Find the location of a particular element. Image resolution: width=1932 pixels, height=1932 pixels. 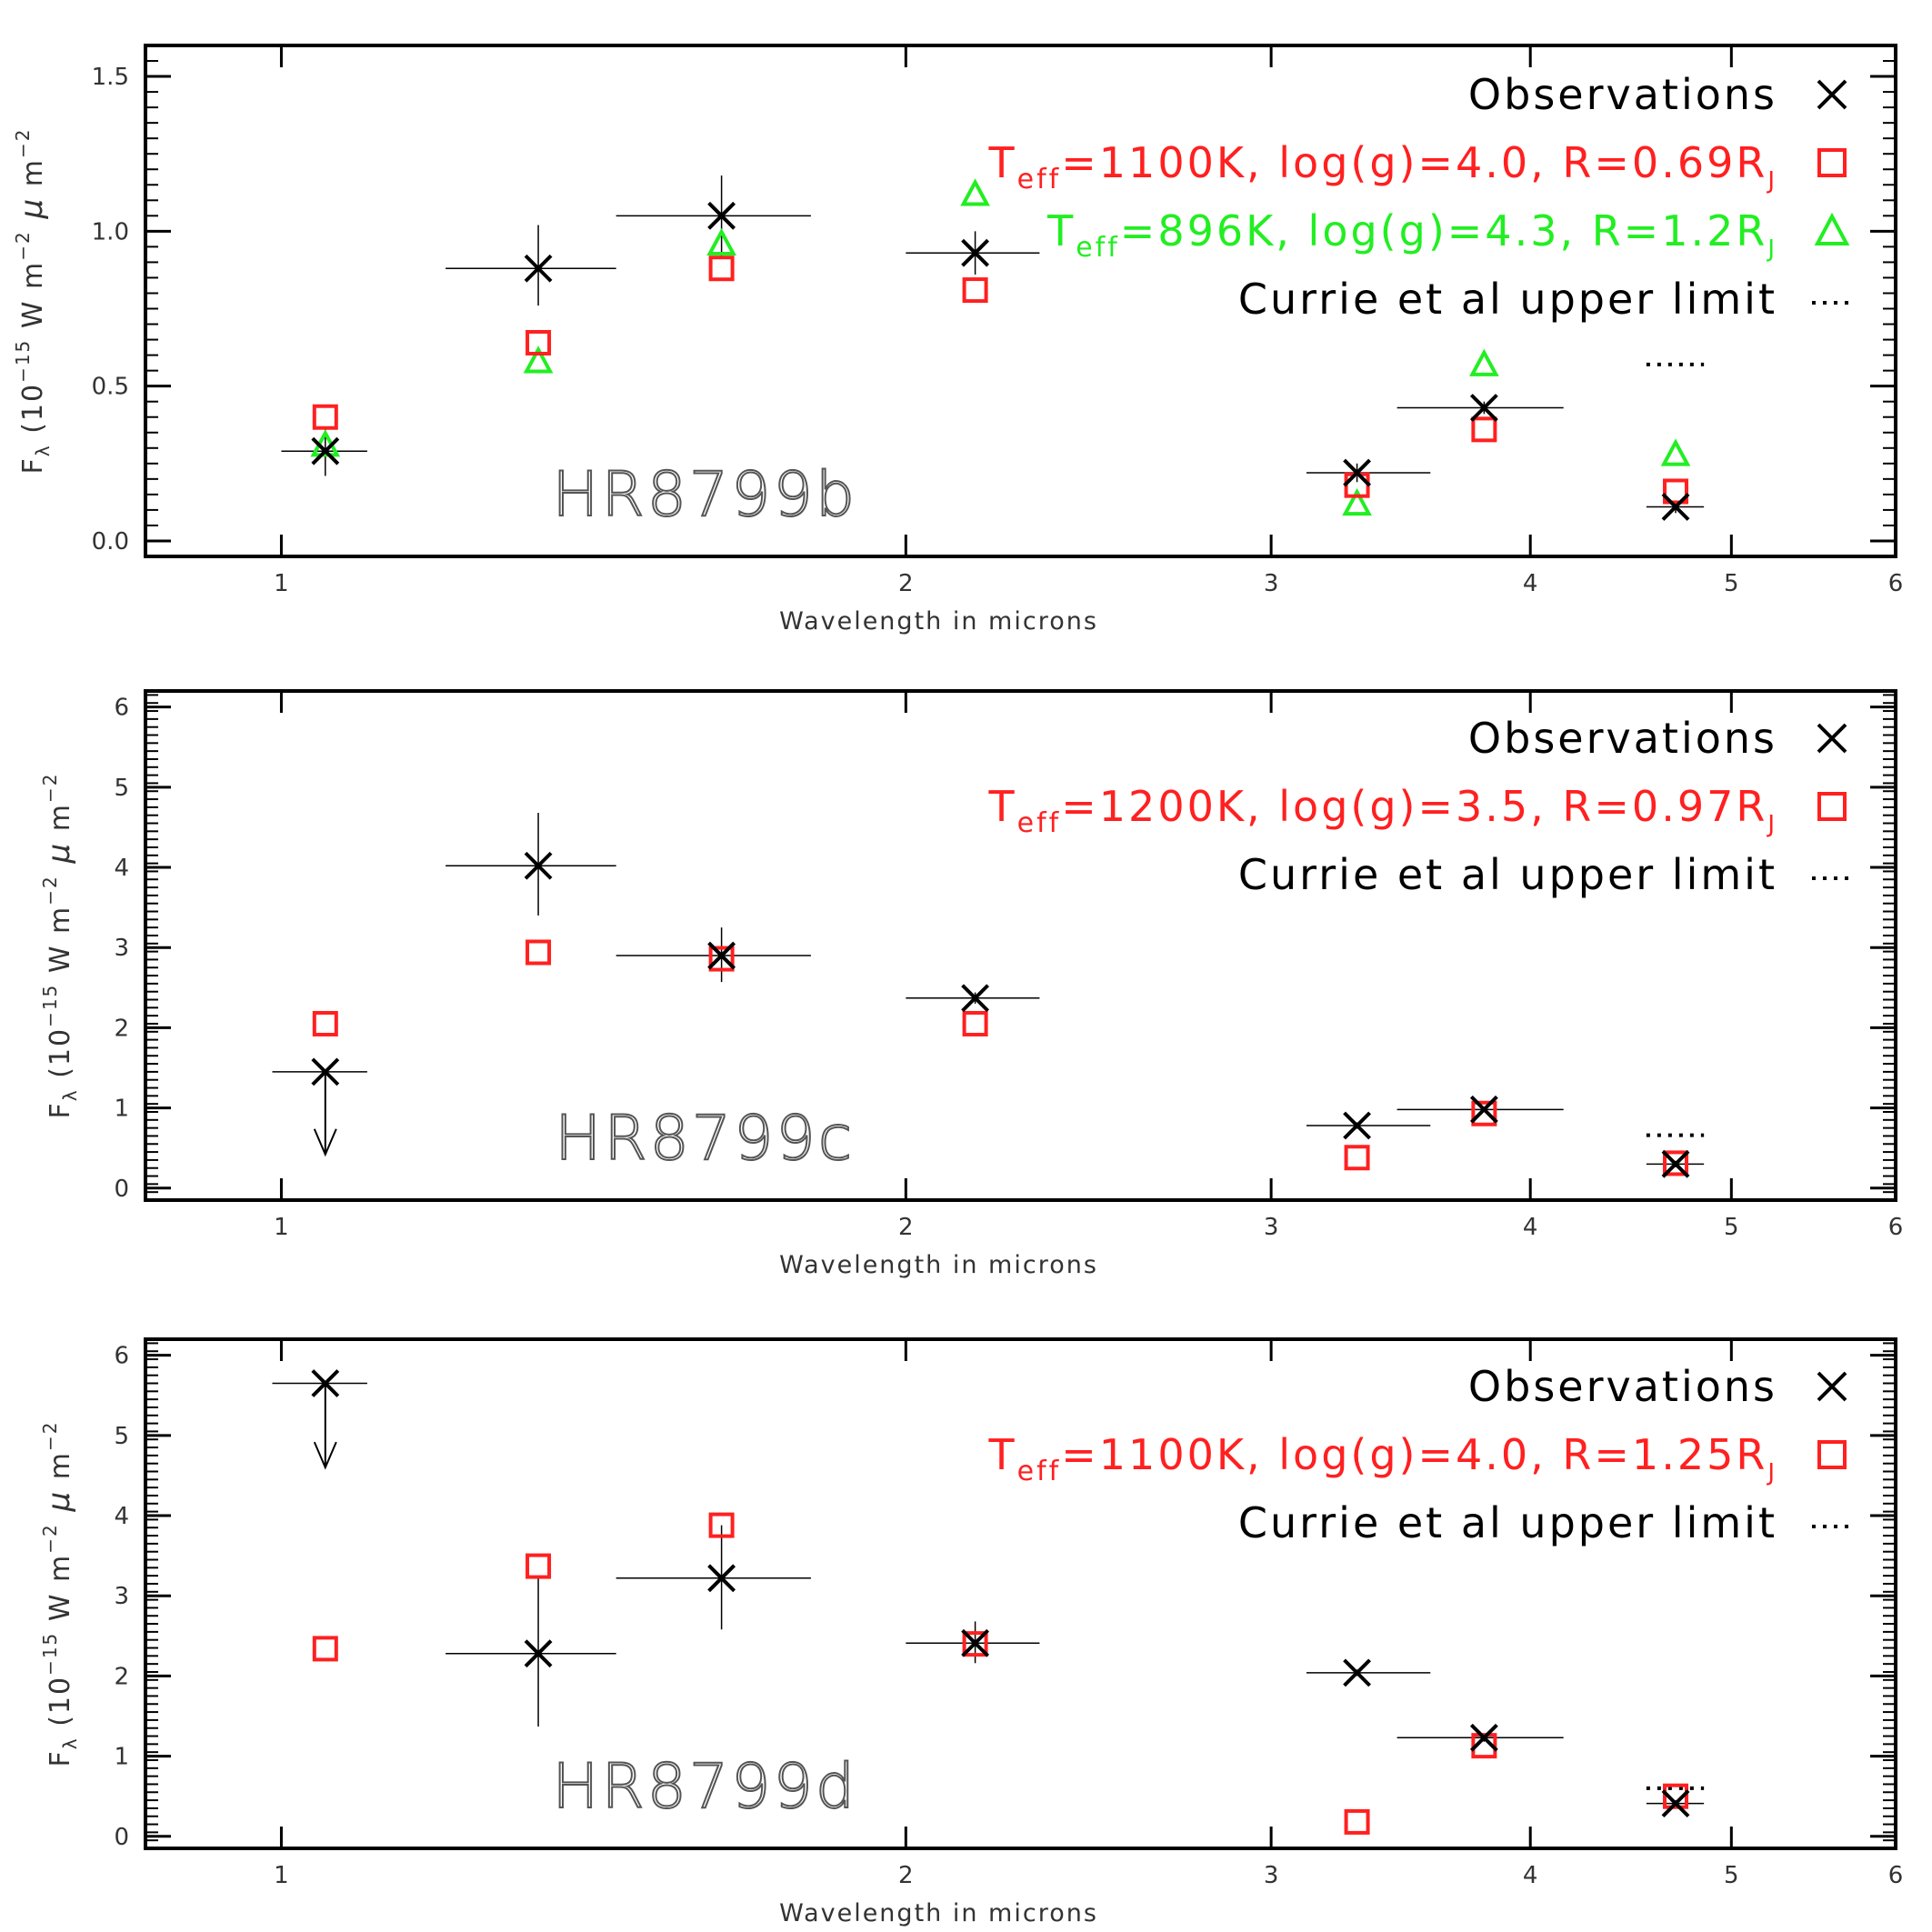

planet-label: HR8799b is located at coordinates (704, 495).